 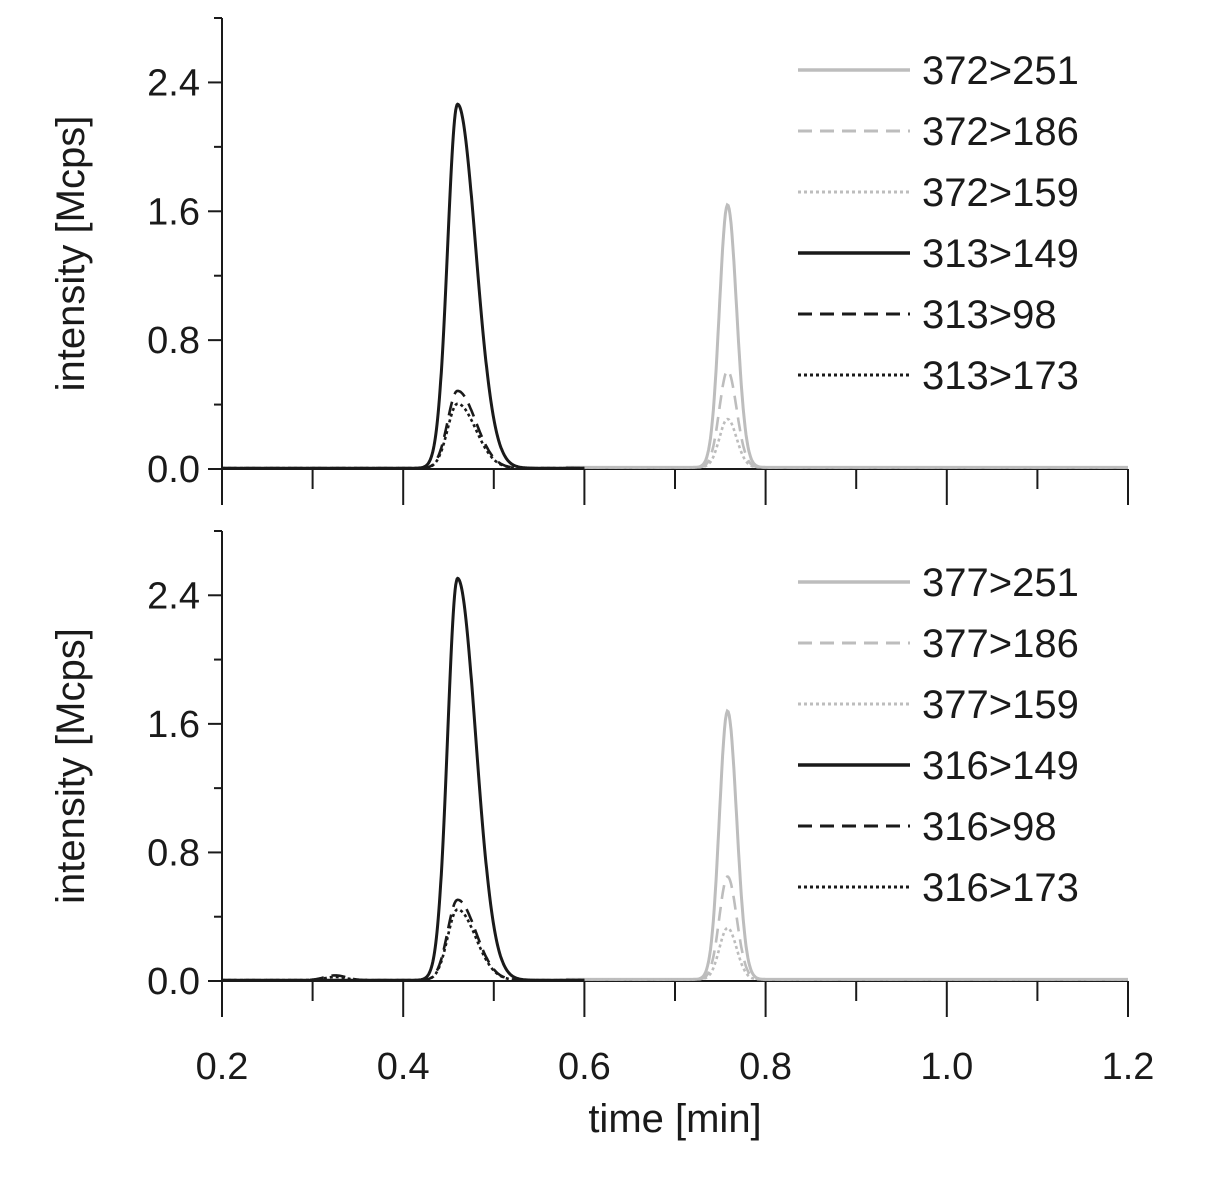 I want to click on legend-label: 377>186, so click(x=1000, y=644).